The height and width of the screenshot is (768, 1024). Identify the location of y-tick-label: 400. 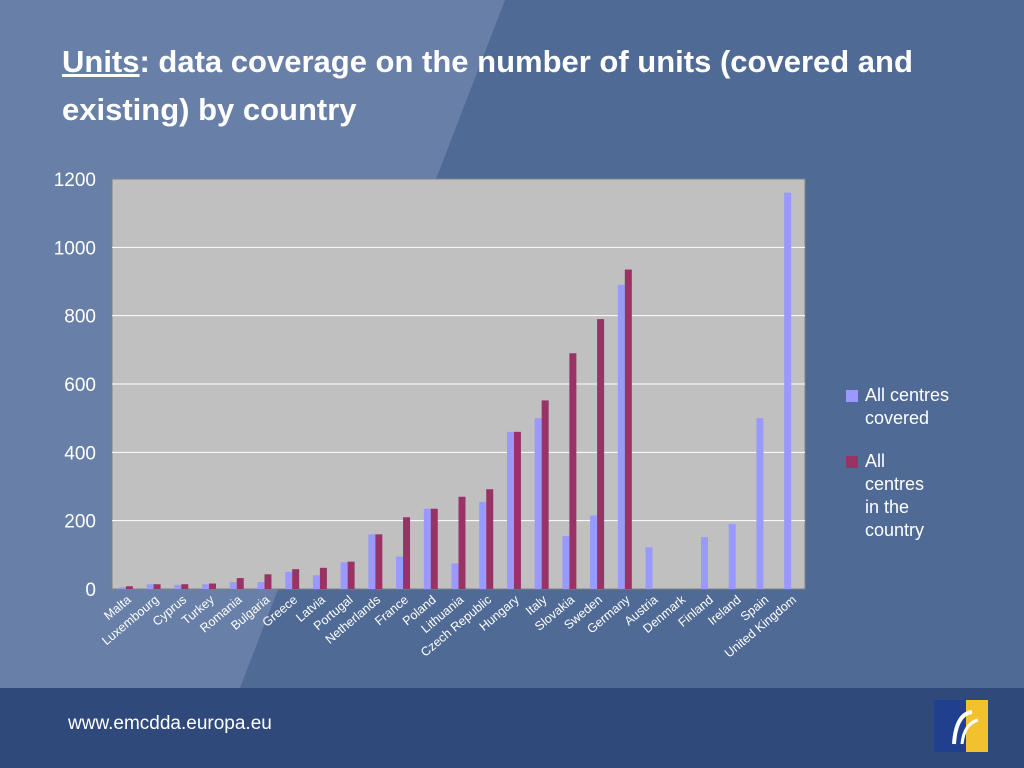
(80, 453).